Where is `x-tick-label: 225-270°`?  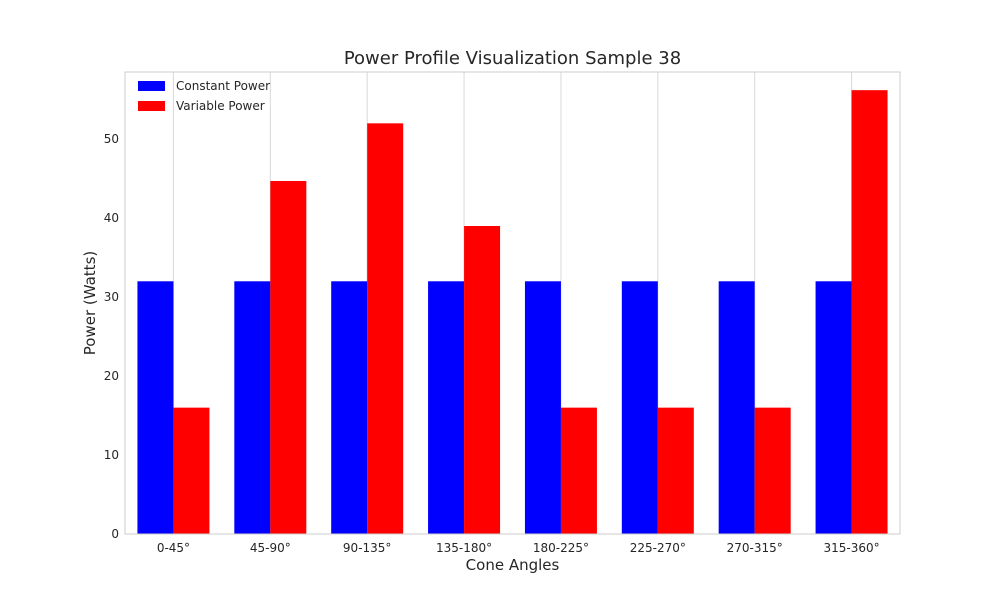
x-tick-label: 225-270° is located at coordinates (658, 548).